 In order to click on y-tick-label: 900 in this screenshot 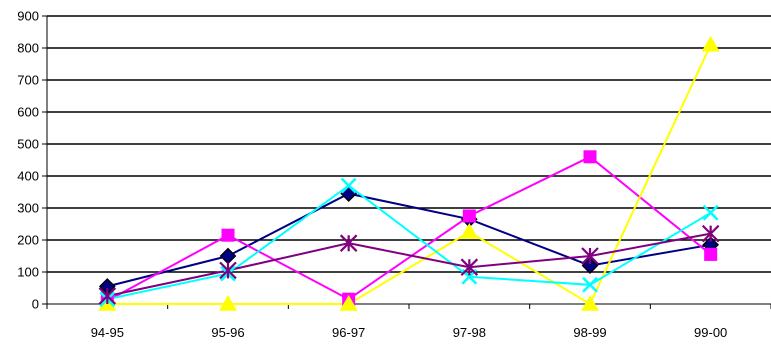, I will do `click(28, 16)`.